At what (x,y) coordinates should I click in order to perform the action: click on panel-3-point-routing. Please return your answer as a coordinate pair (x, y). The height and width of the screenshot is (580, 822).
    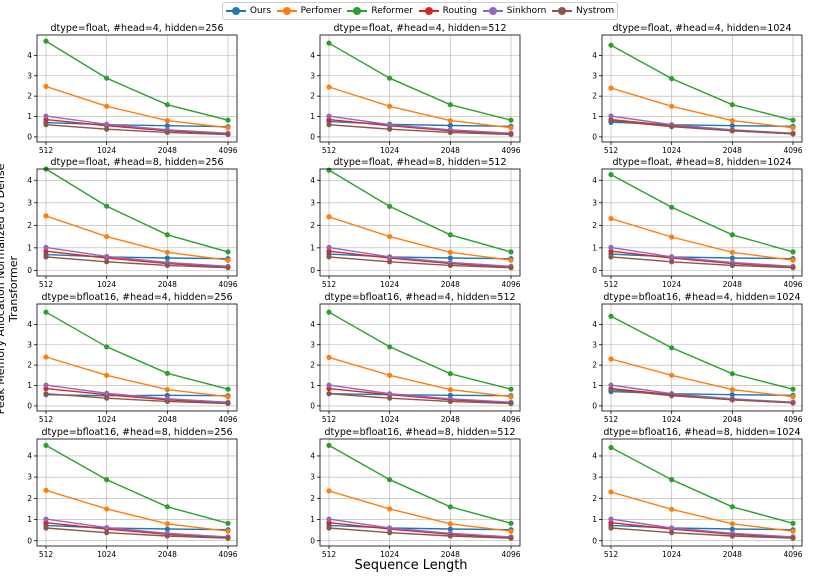
    Looking at the image, I should click on (46, 251).